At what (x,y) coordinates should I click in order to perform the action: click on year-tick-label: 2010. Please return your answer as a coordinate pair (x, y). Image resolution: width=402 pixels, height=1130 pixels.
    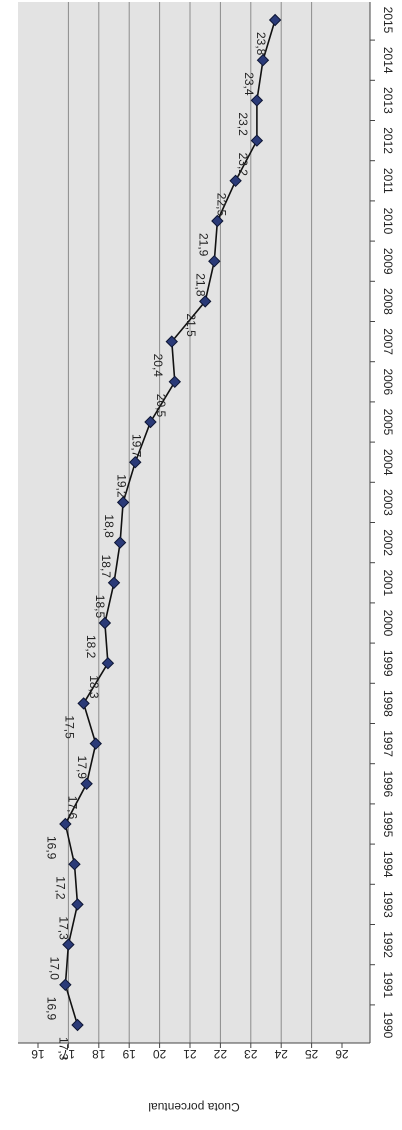
    Looking at the image, I should click on (388, 221).